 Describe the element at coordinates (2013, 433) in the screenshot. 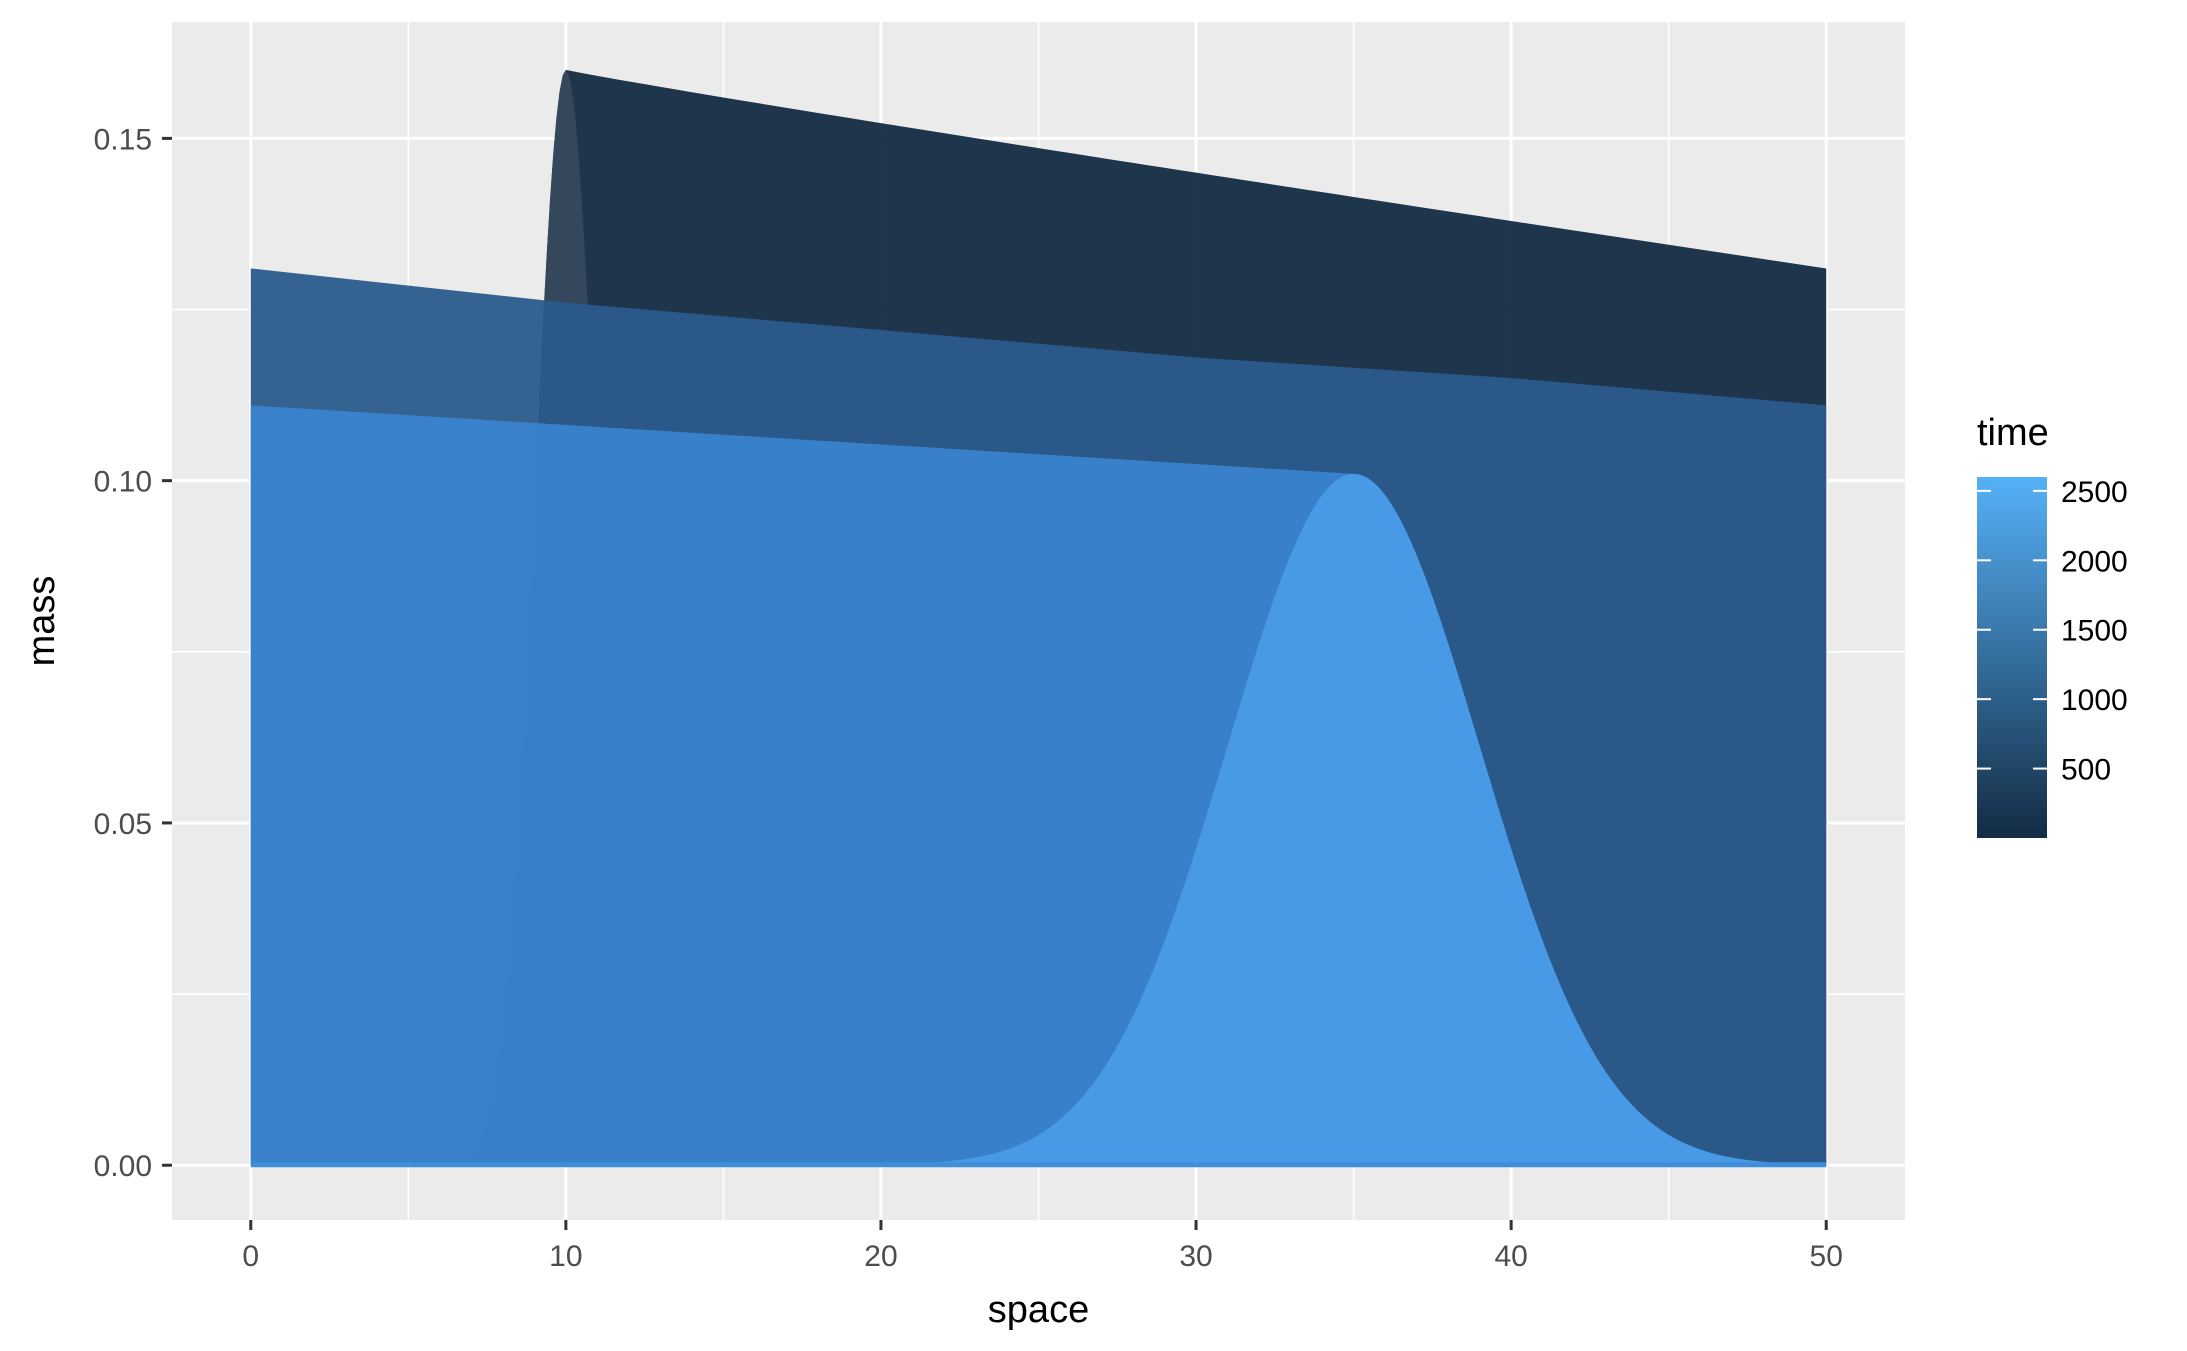

I see `legend-title: time` at that location.